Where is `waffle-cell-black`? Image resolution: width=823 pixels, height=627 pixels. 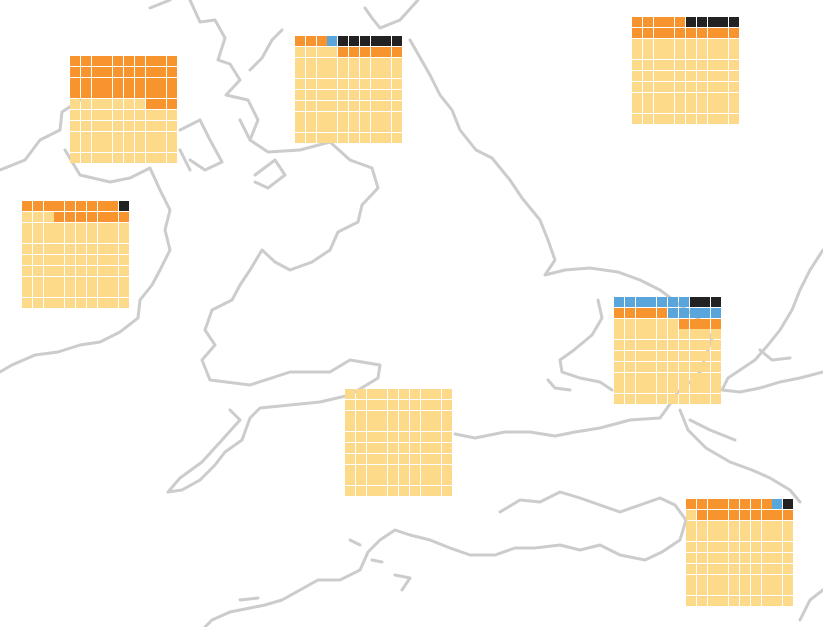 waffle-cell-black is located at coordinates (397, 41).